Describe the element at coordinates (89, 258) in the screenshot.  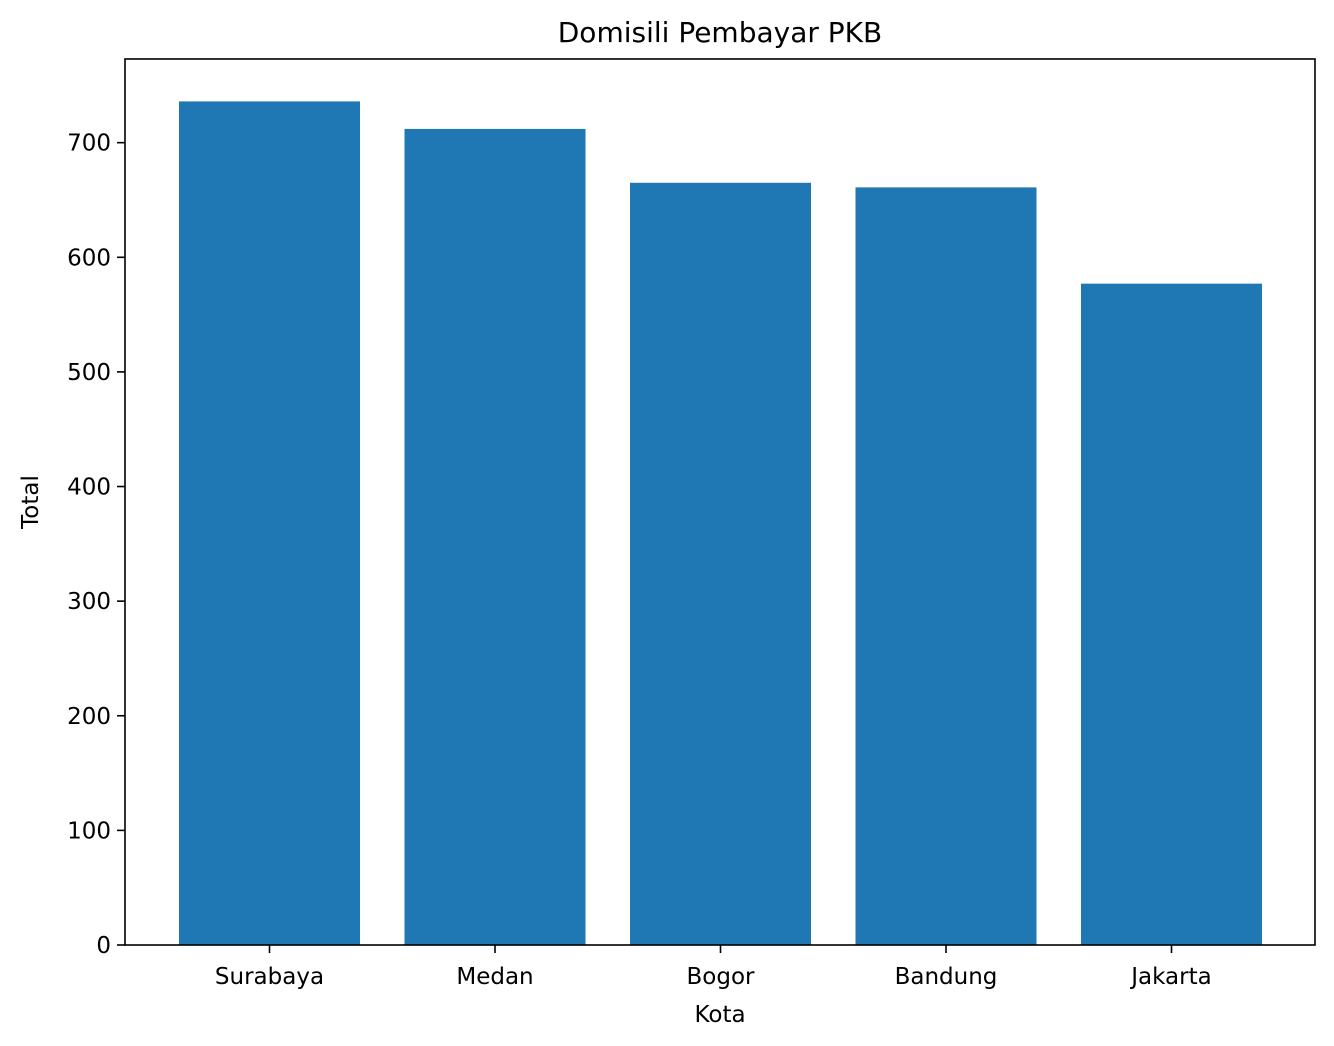
I see `y-tick-label: 600` at that location.